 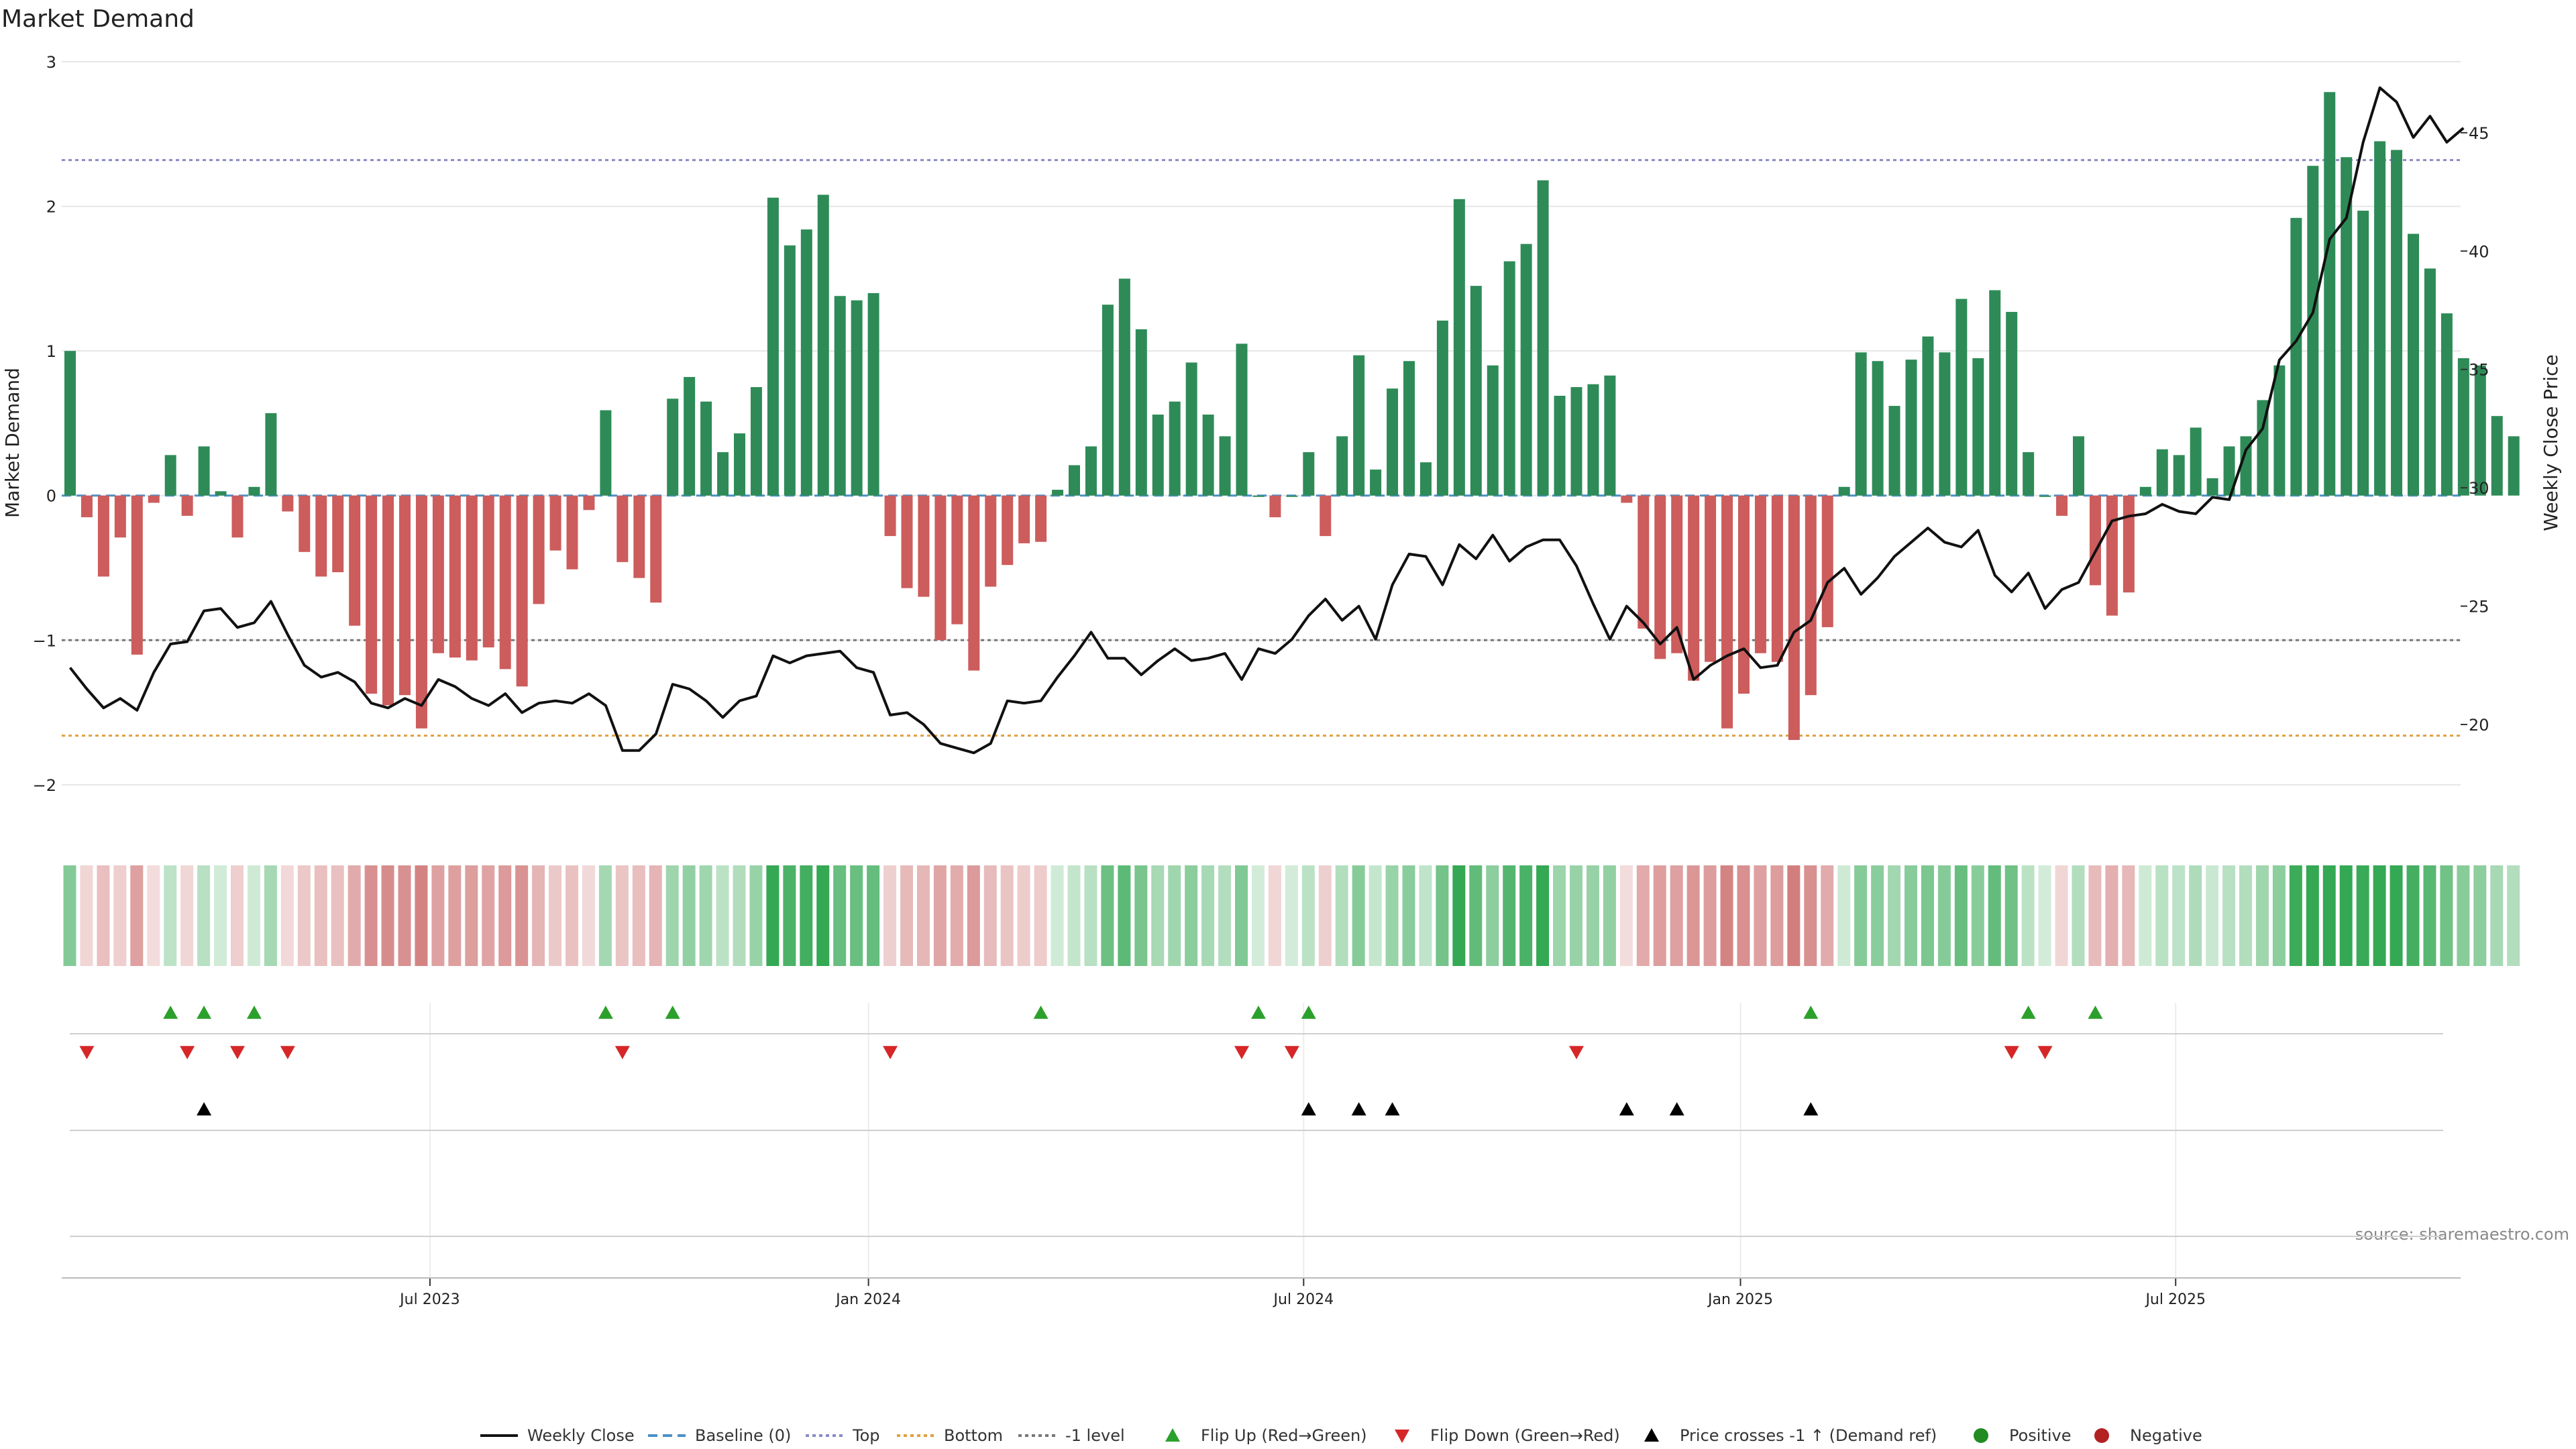 What do you see at coordinates (2479, 251) in the screenshot?
I see `y-right-tick-label: 40` at bounding box center [2479, 251].